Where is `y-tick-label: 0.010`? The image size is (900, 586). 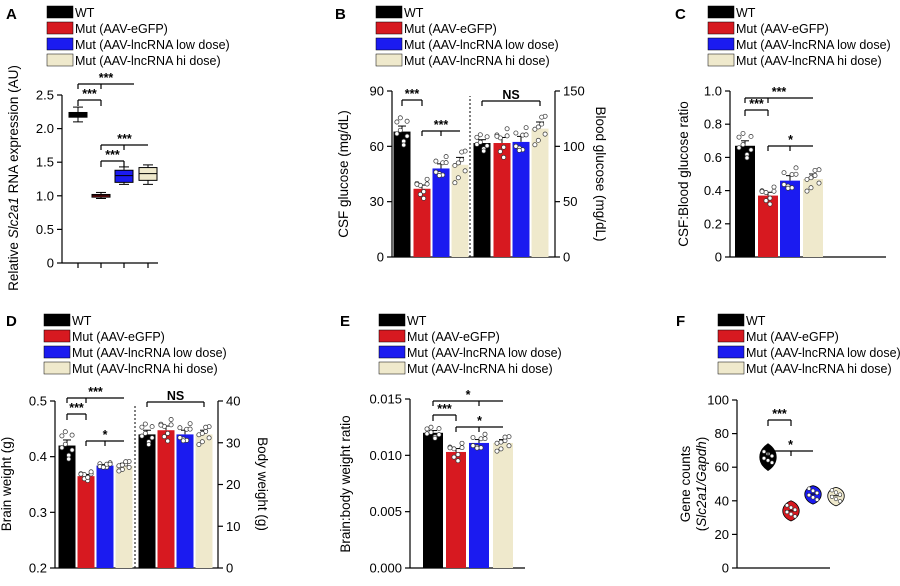 y-tick-label: 0.010 is located at coordinates (385, 455).